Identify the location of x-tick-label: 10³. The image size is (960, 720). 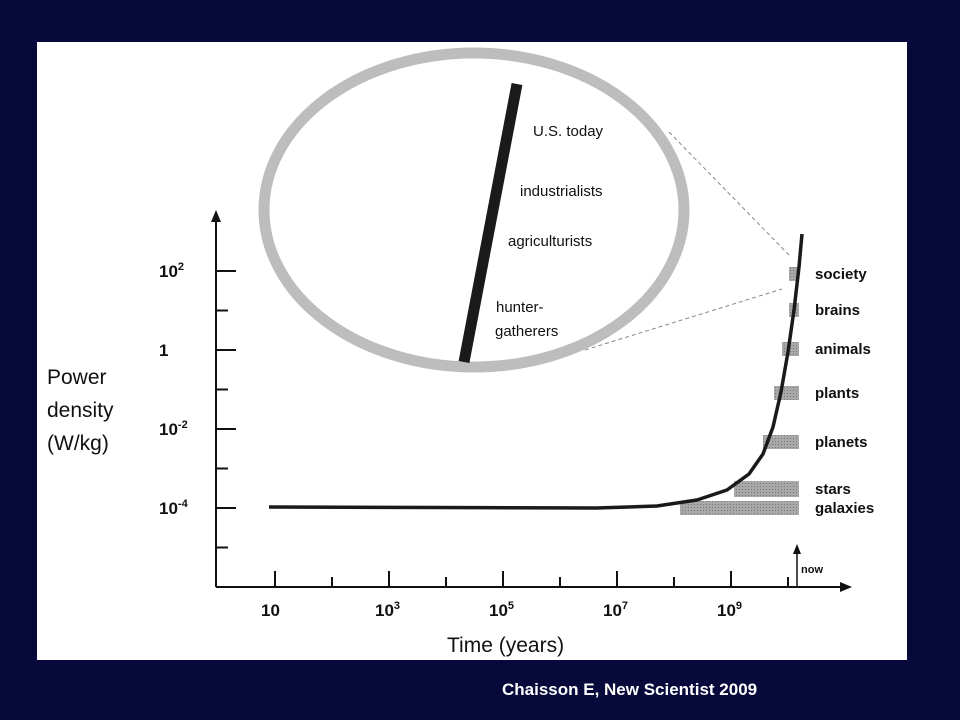
(387, 610).